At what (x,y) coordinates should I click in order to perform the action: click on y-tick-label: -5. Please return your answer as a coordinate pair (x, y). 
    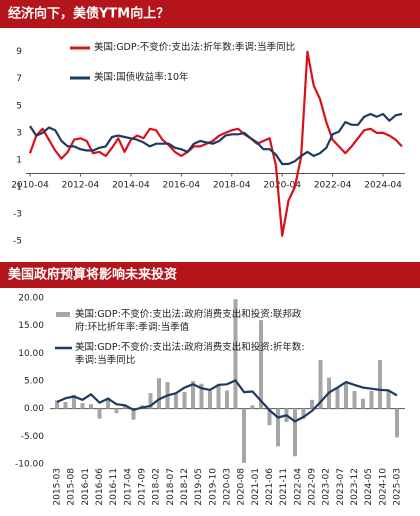
    Looking at the image, I should click on (17, 242).